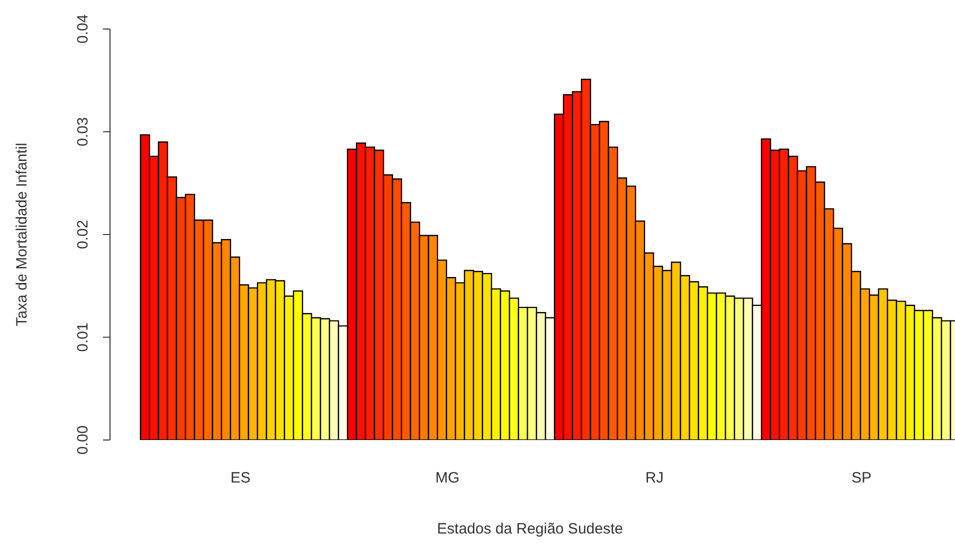  What do you see at coordinates (22, 234) in the screenshot?
I see `y-axis-title: Taxa de Mortalidade Infantil` at bounding box center [22, 234].